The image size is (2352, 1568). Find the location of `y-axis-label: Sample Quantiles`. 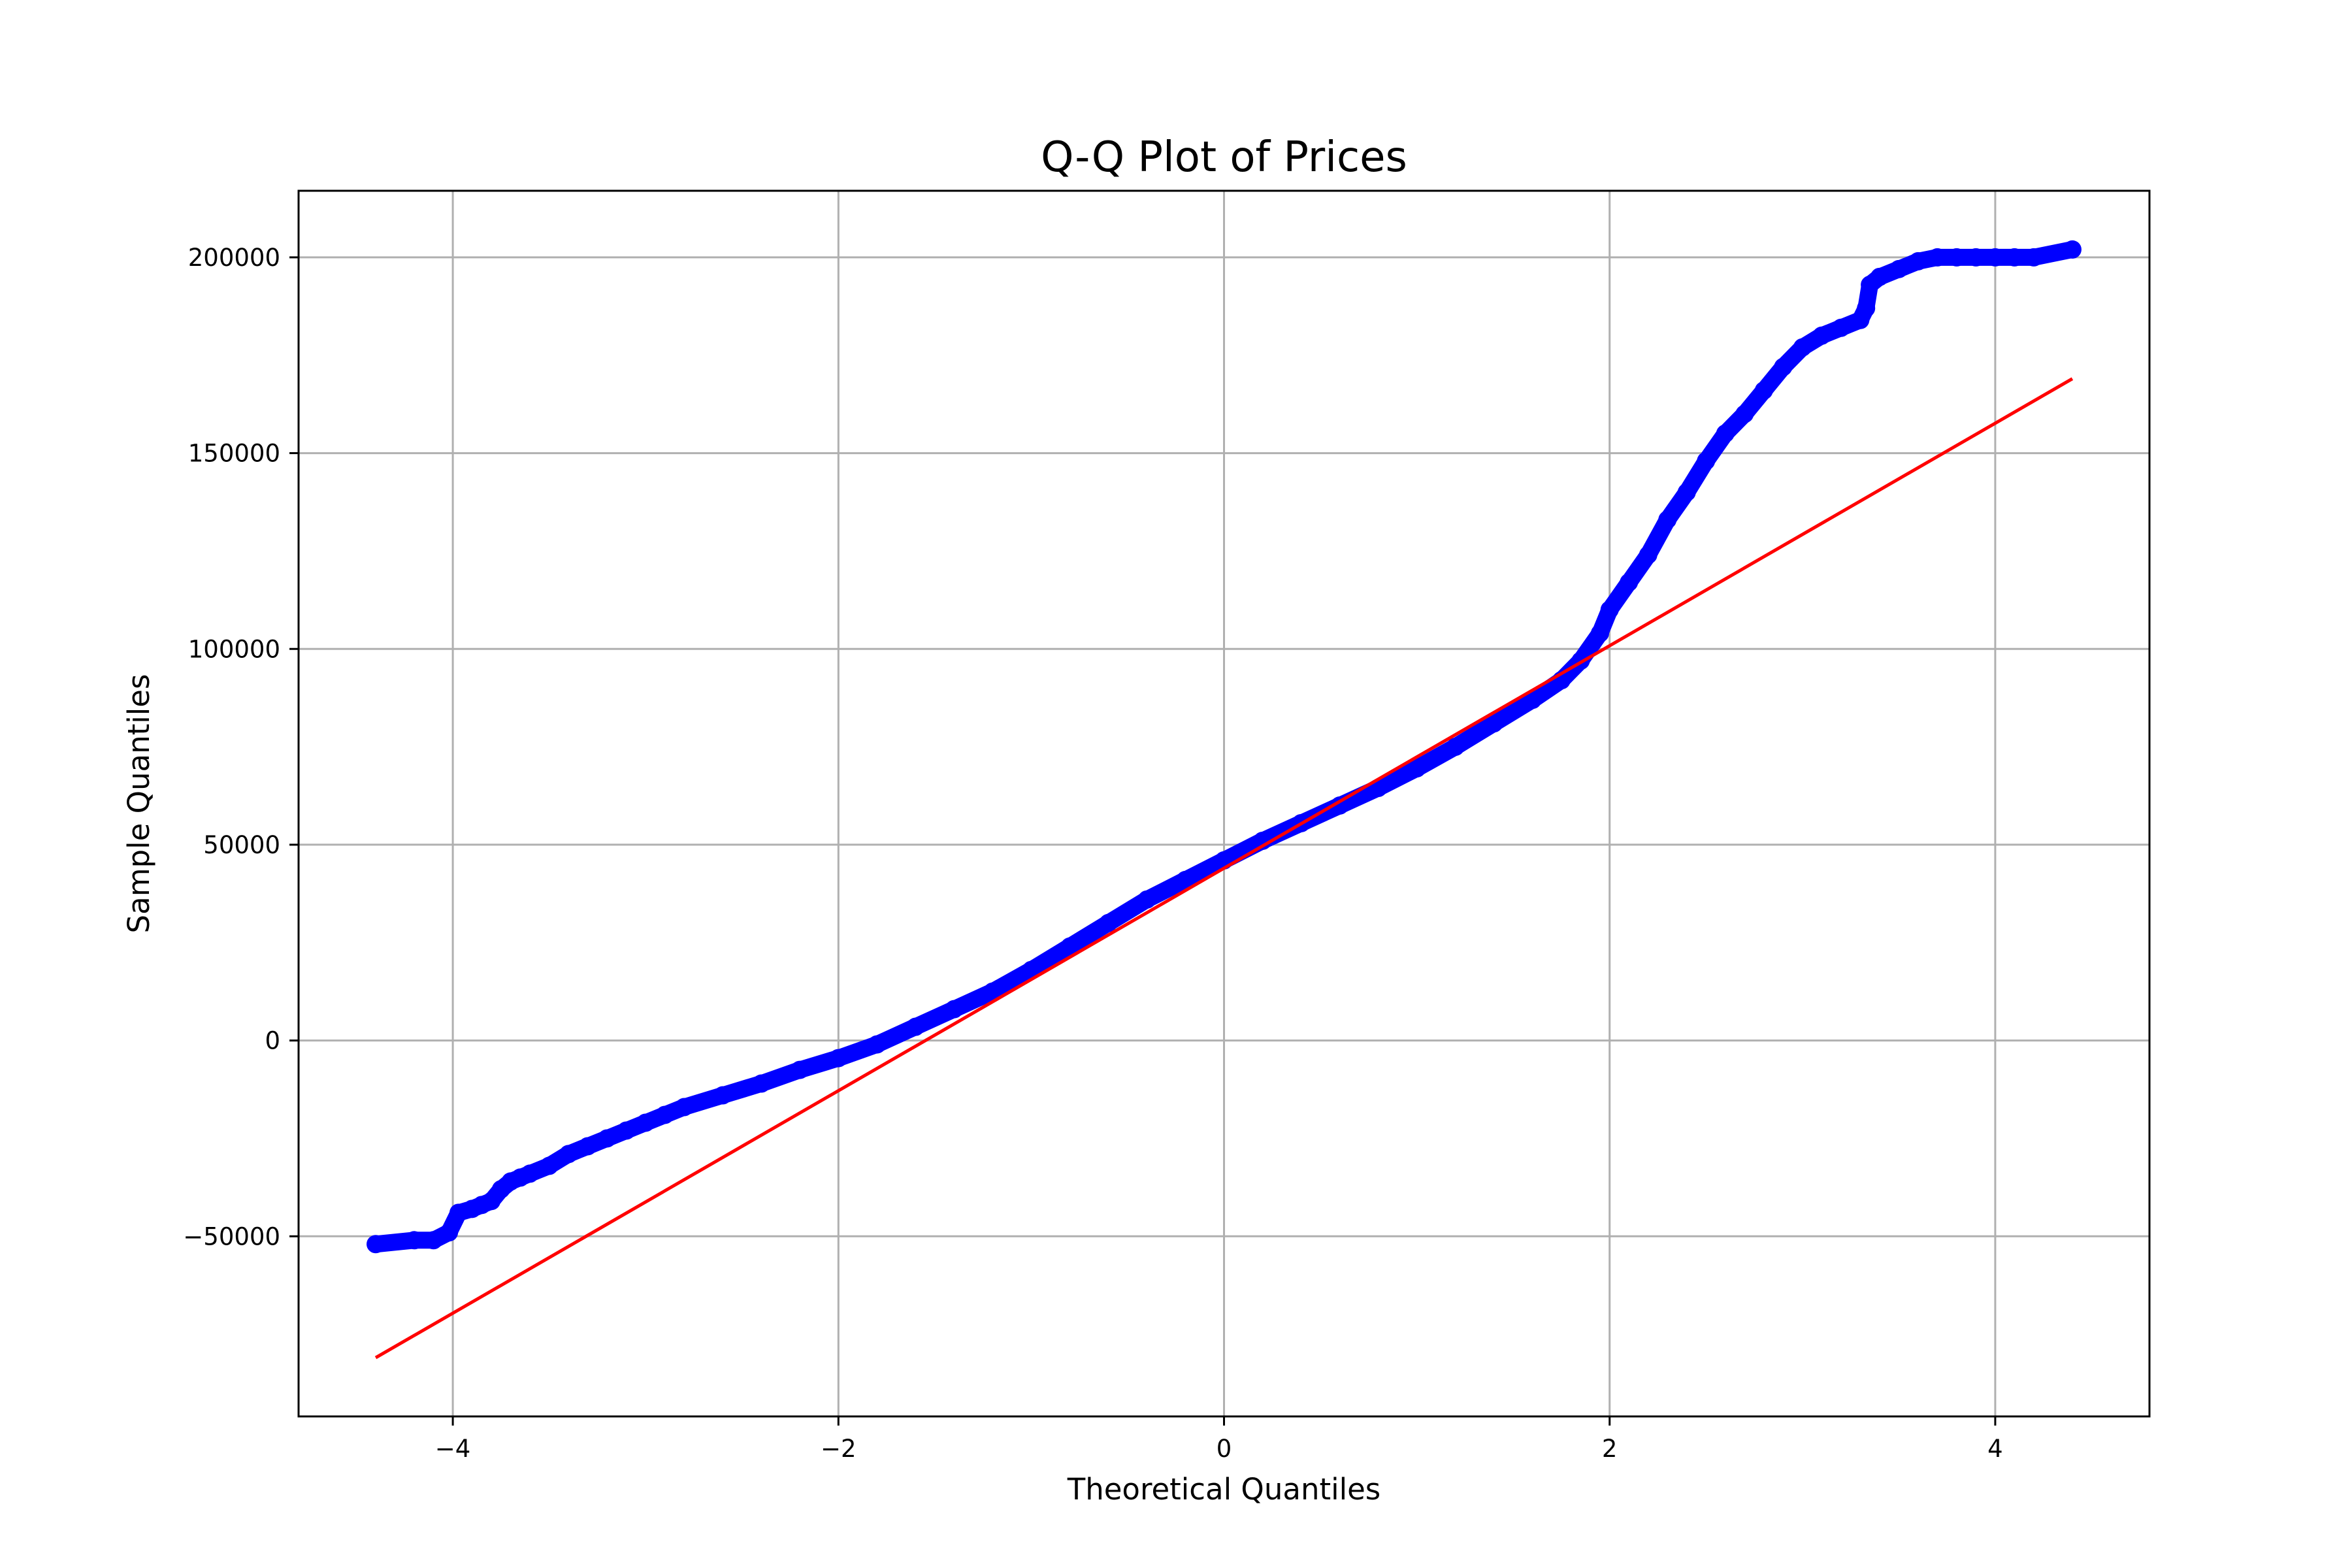

y-axis-label: Sample Quantiles is located at coordinates (139, 804).